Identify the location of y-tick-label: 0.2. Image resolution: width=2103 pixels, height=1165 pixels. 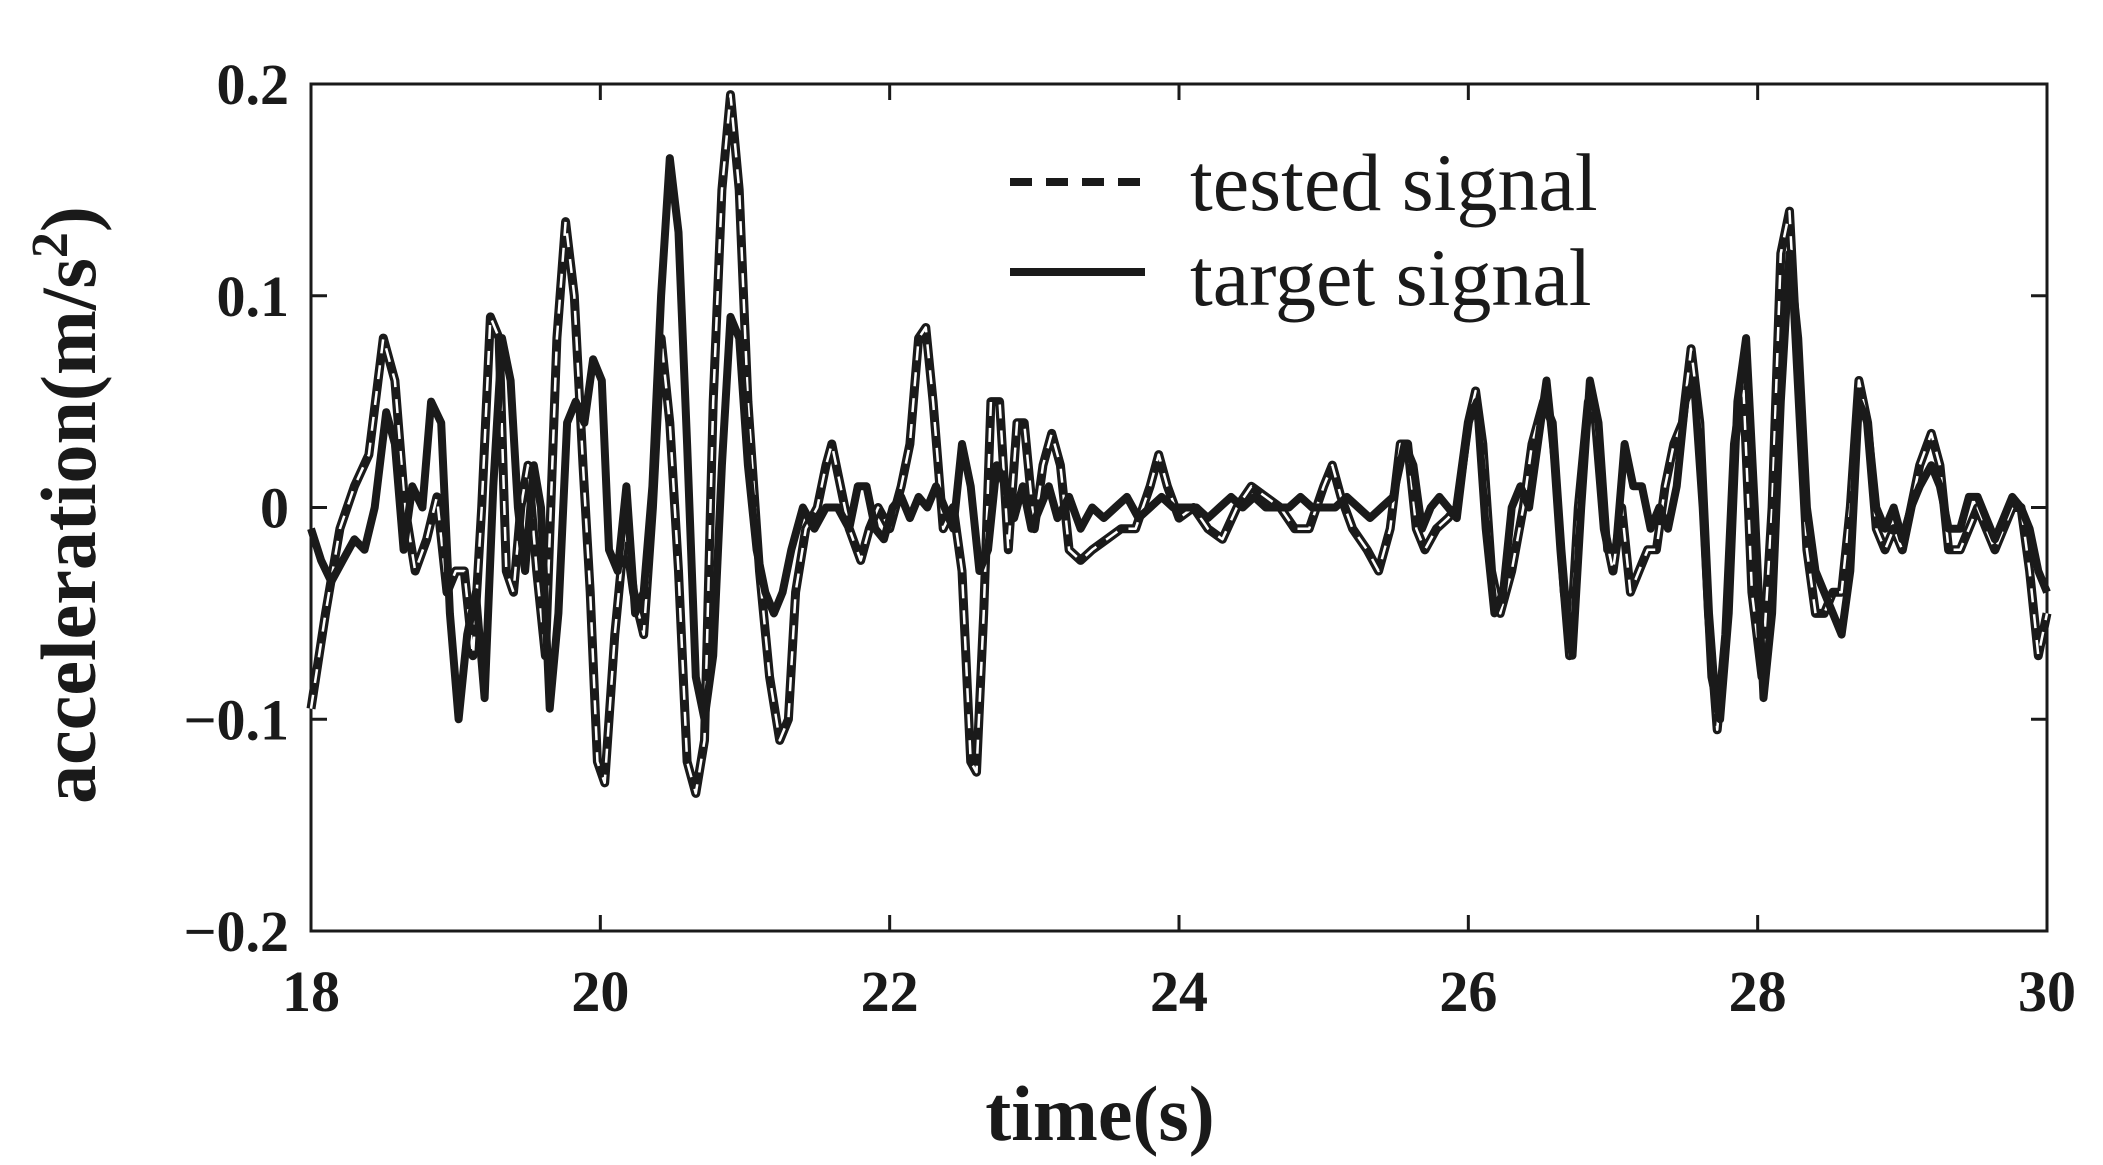
(253, 84).